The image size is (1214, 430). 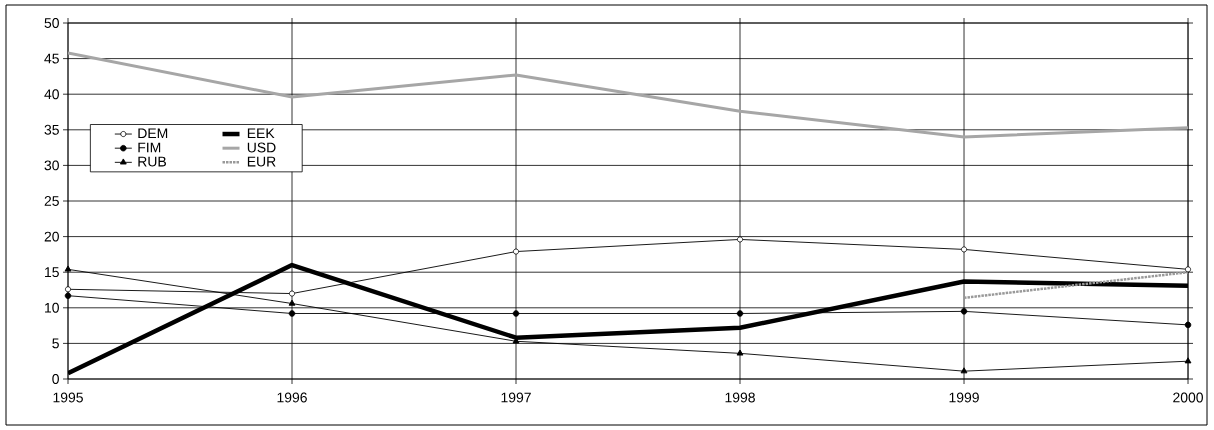 What do you see at coordinates (1188, 397) in the screenshot?
I see `x-tick-label: 2000` at bounding box center [1188, 397].